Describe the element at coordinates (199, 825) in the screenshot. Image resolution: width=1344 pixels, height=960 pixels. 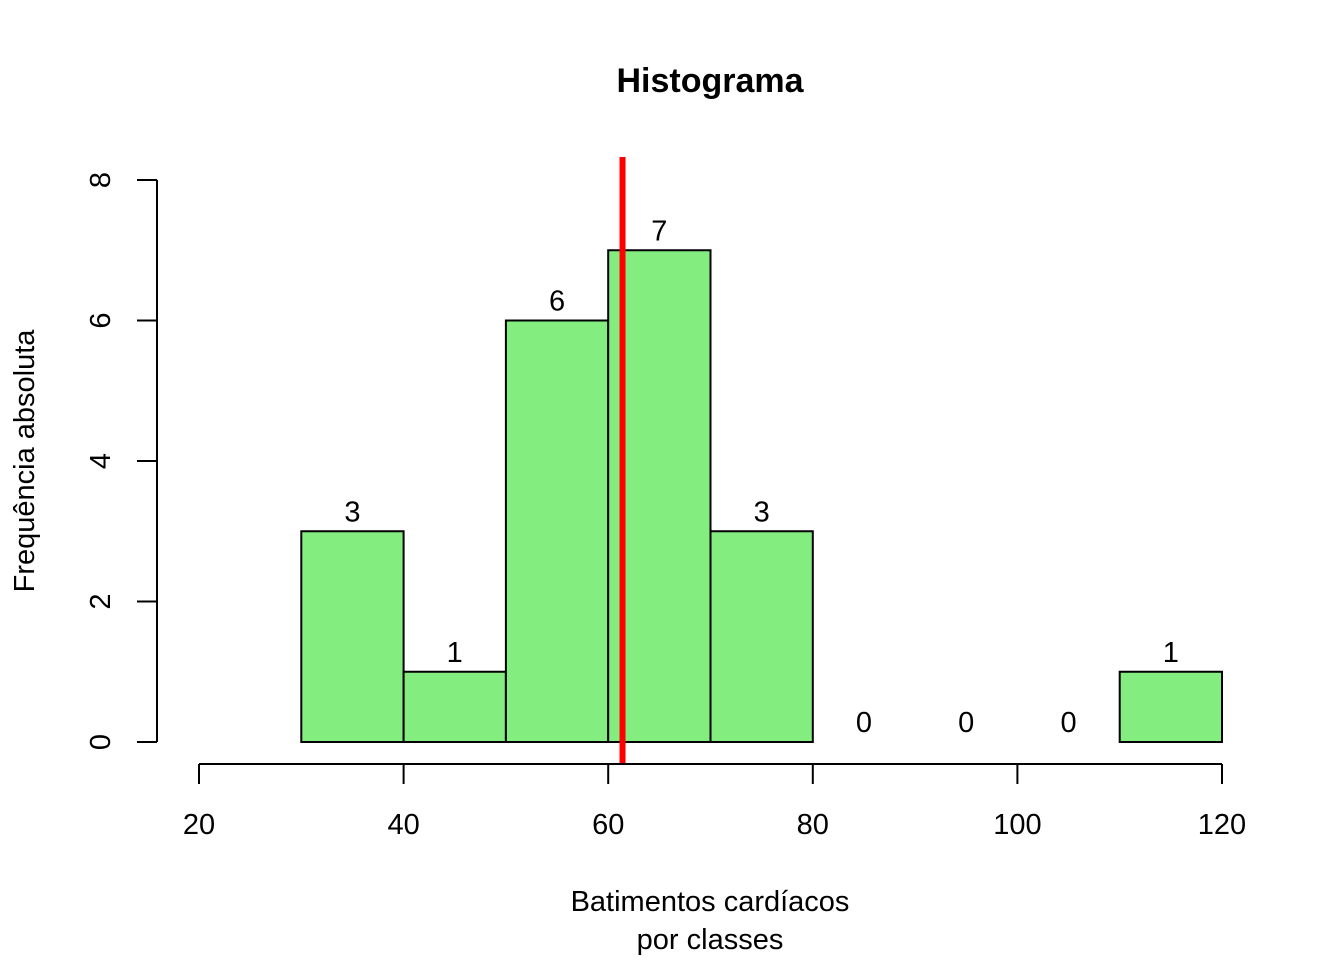
I see `x-tick-label: 20` at that location.